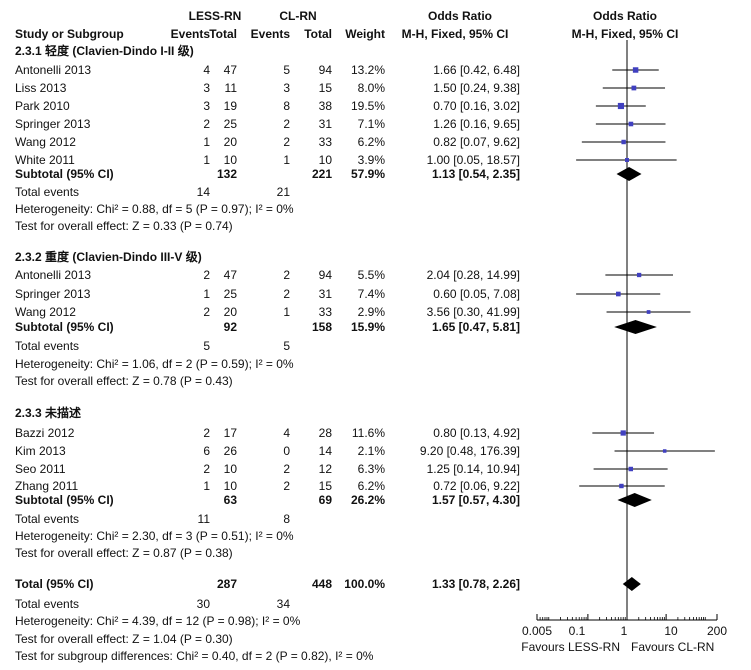  I want to click on events2-column-header: Events, so click(270, 34).